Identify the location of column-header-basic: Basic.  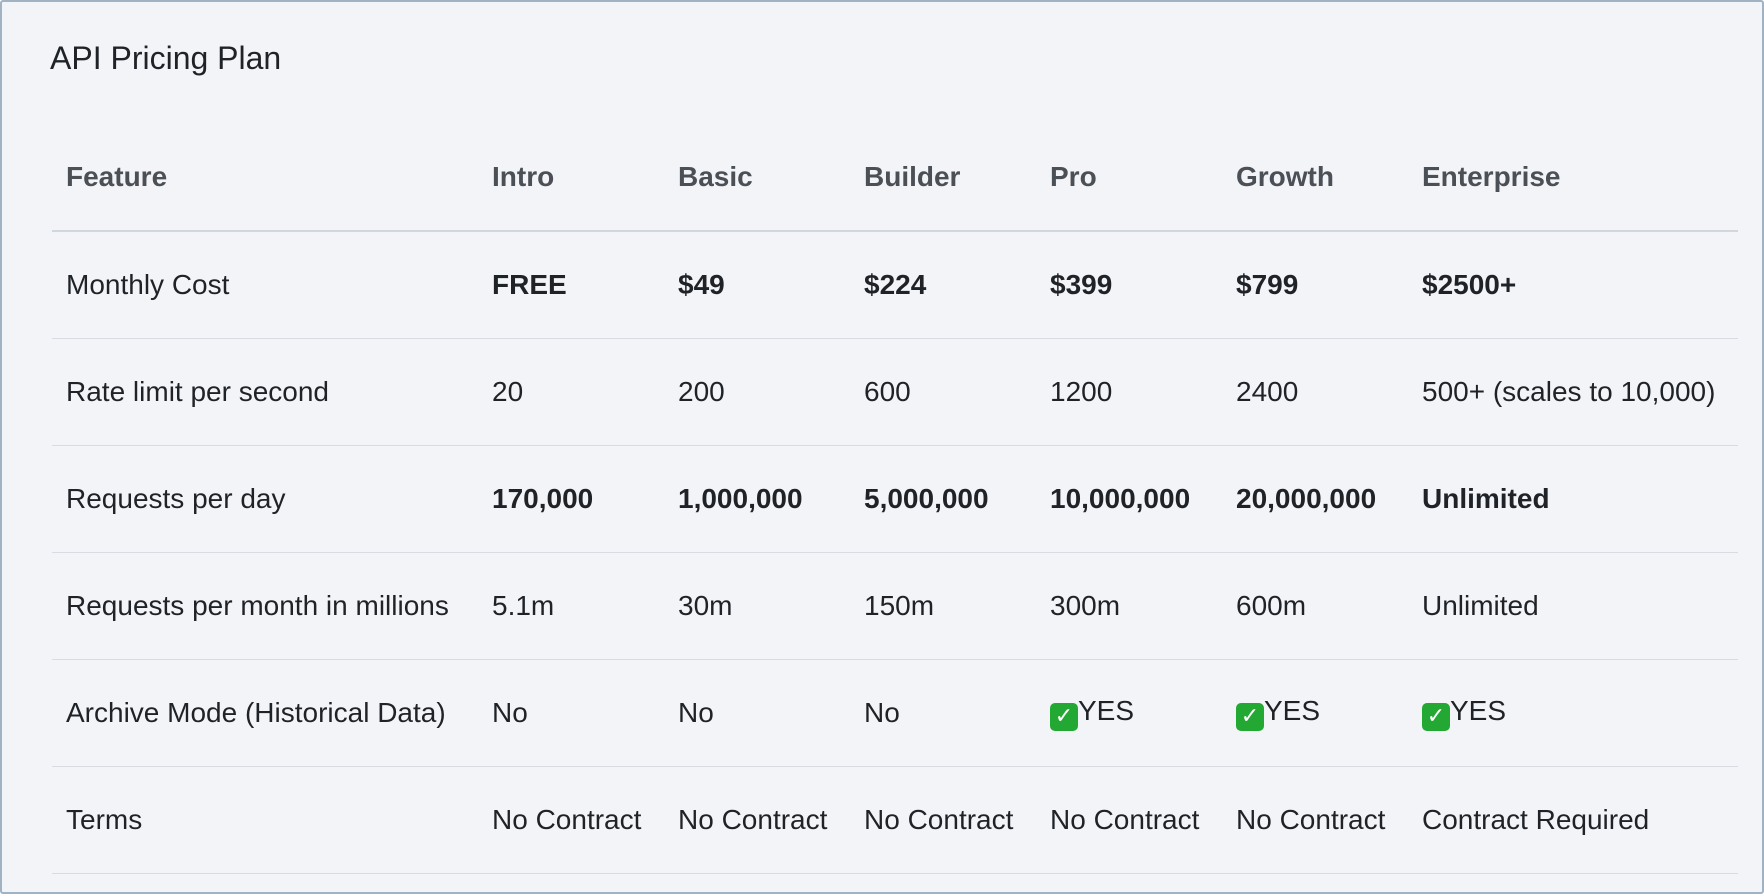
(757, 178).